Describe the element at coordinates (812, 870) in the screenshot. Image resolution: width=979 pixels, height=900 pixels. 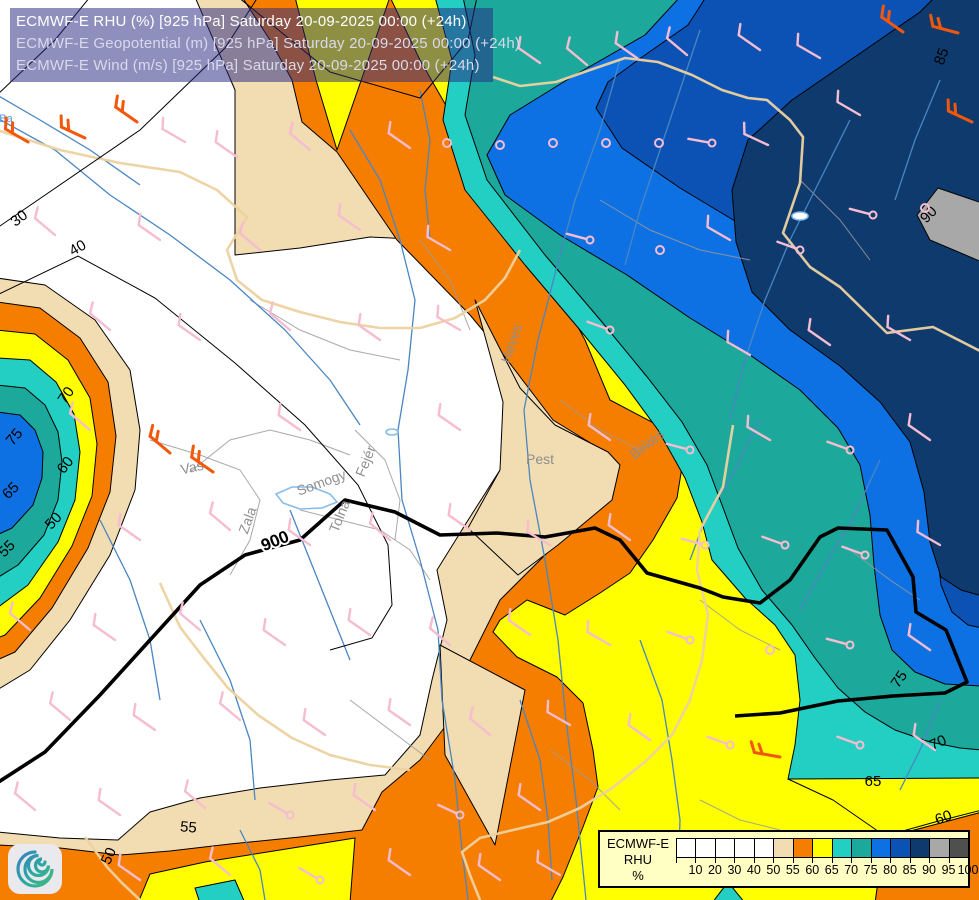
I see `legend-tick: 60` at that location.